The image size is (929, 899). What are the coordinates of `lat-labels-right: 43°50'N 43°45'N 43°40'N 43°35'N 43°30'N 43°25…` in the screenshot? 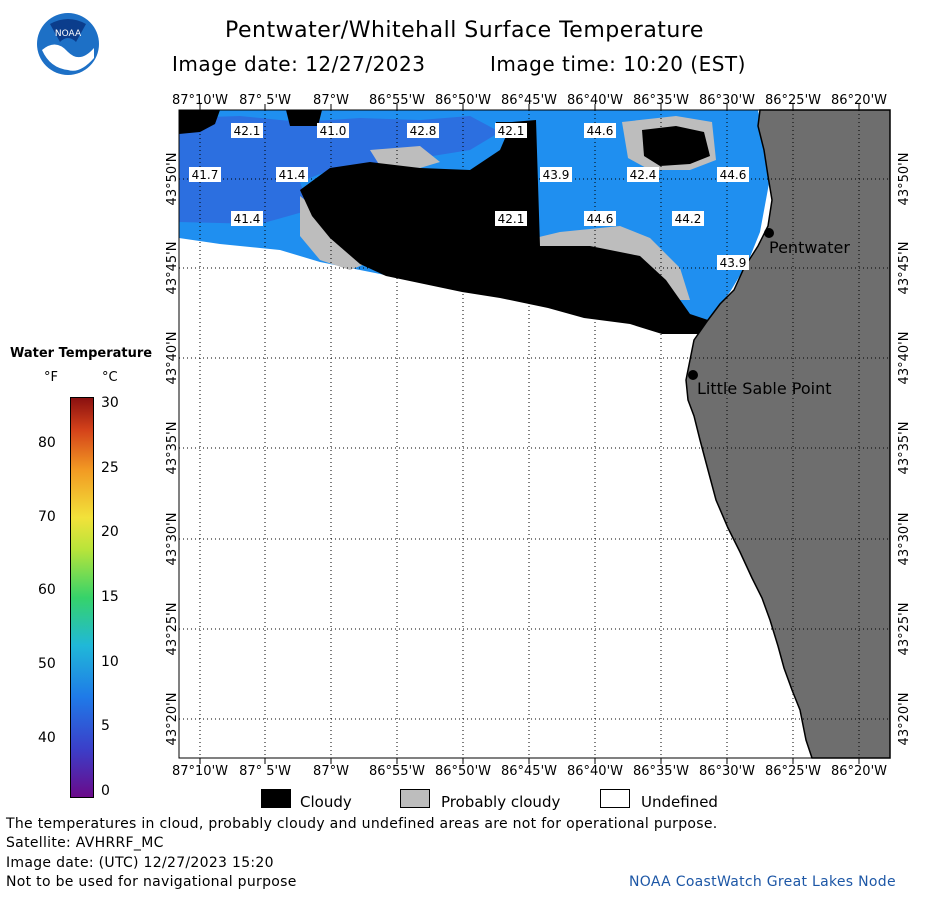 It's located at (904, 449).